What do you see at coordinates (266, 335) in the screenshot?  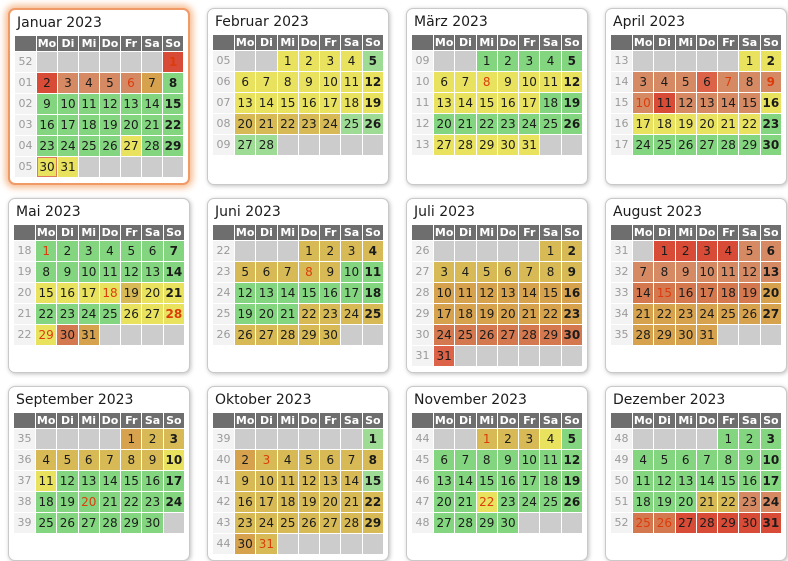 I see `day-cell: 27` at bounding box center [266, 335].